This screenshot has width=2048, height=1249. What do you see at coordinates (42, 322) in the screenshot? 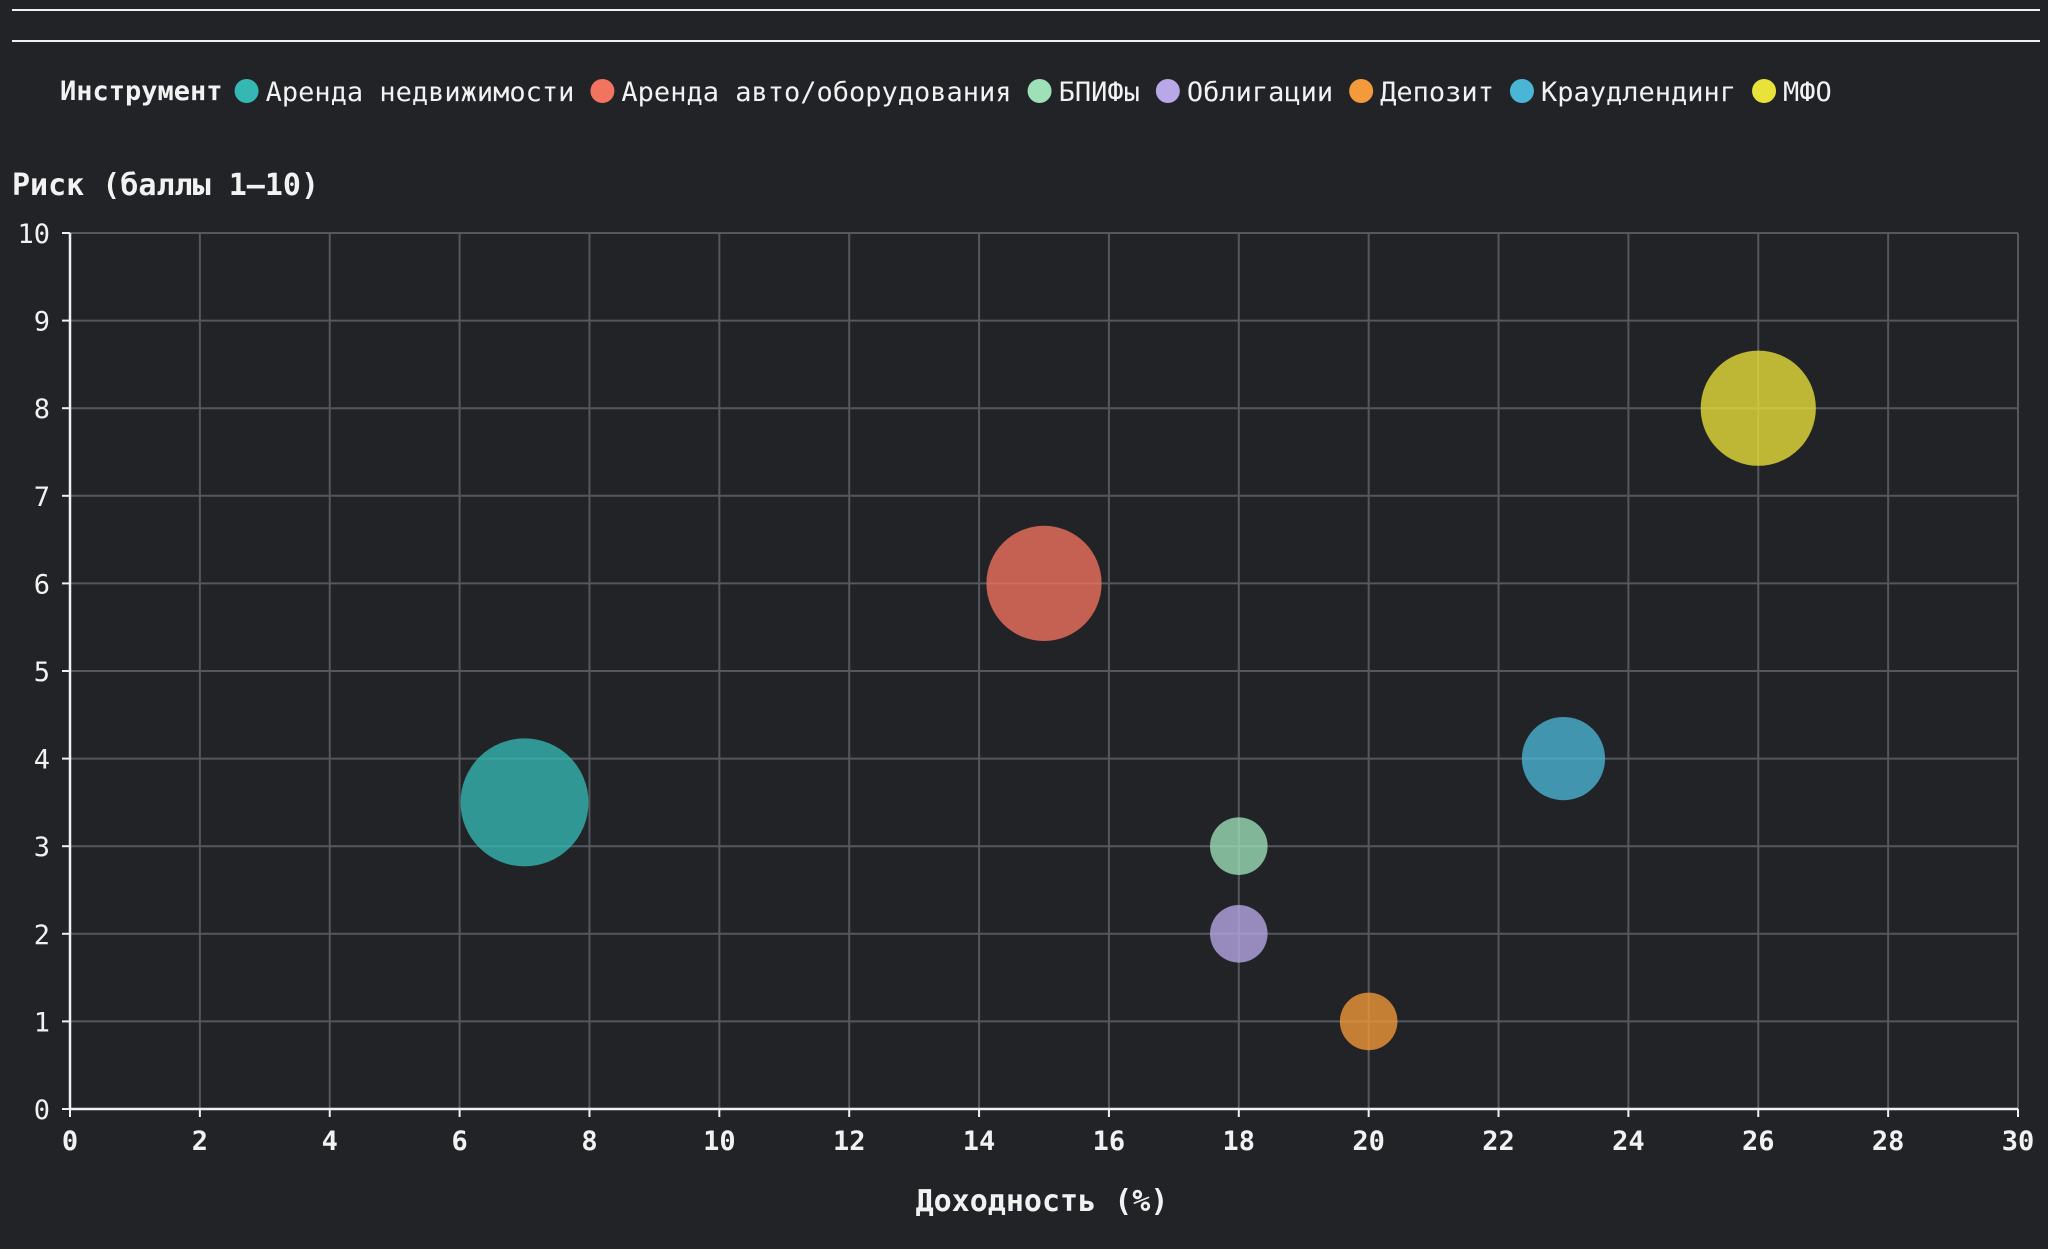
I see `y-tick-label: 9` at bounding box center [42, 322].